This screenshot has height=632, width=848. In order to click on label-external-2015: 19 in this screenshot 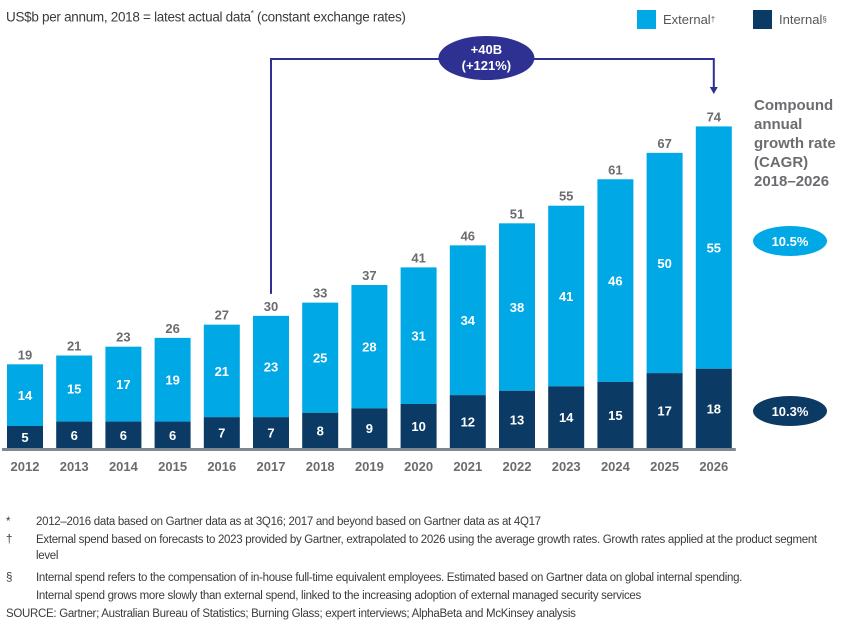, I will do `click(172, 380)`.